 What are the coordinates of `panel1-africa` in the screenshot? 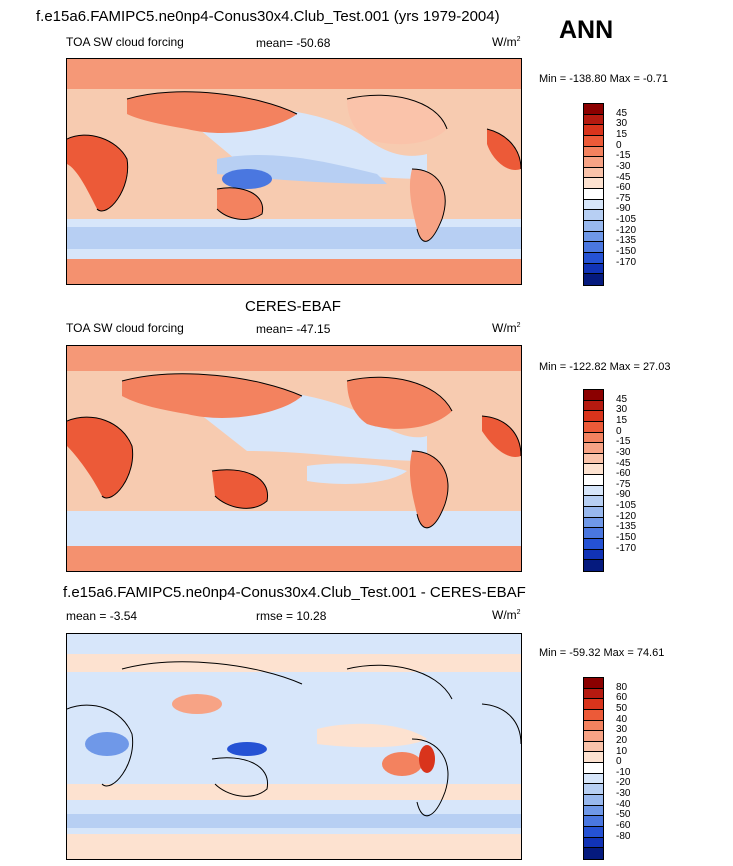 It's located at (97, 173).